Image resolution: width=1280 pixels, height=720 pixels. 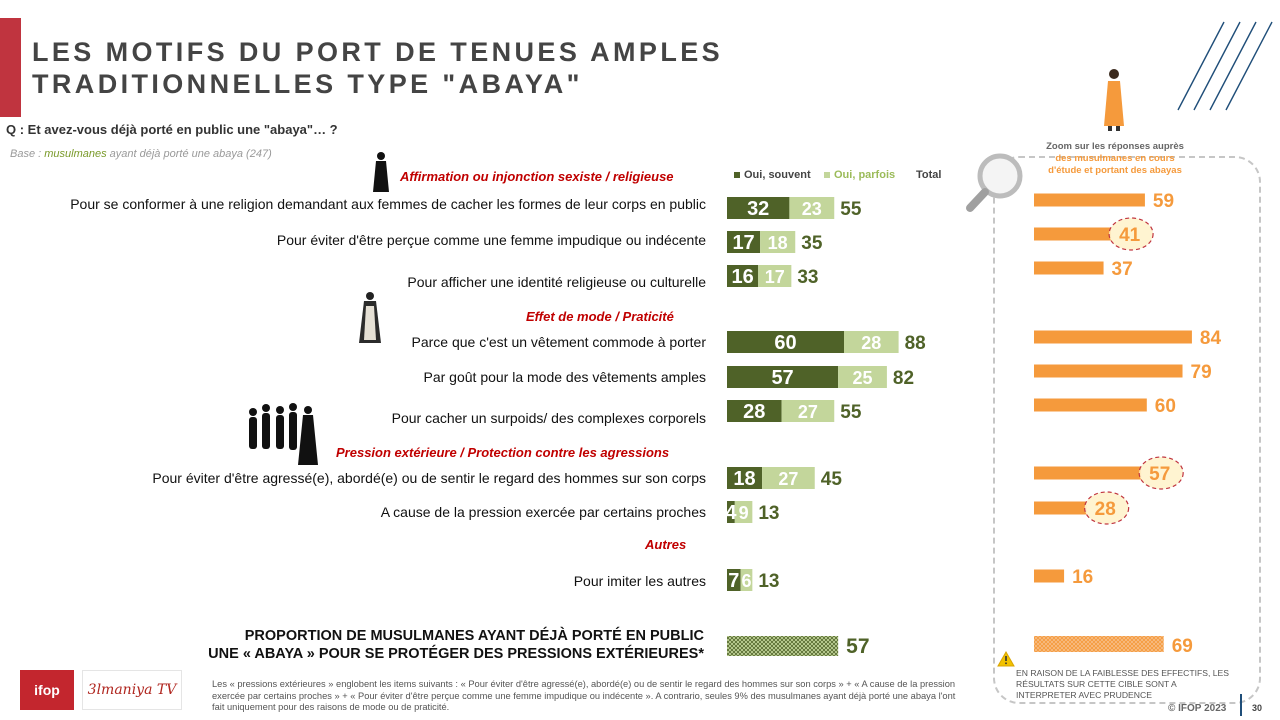 I want to click on summary-value: 57, so click(x=857, y=646).